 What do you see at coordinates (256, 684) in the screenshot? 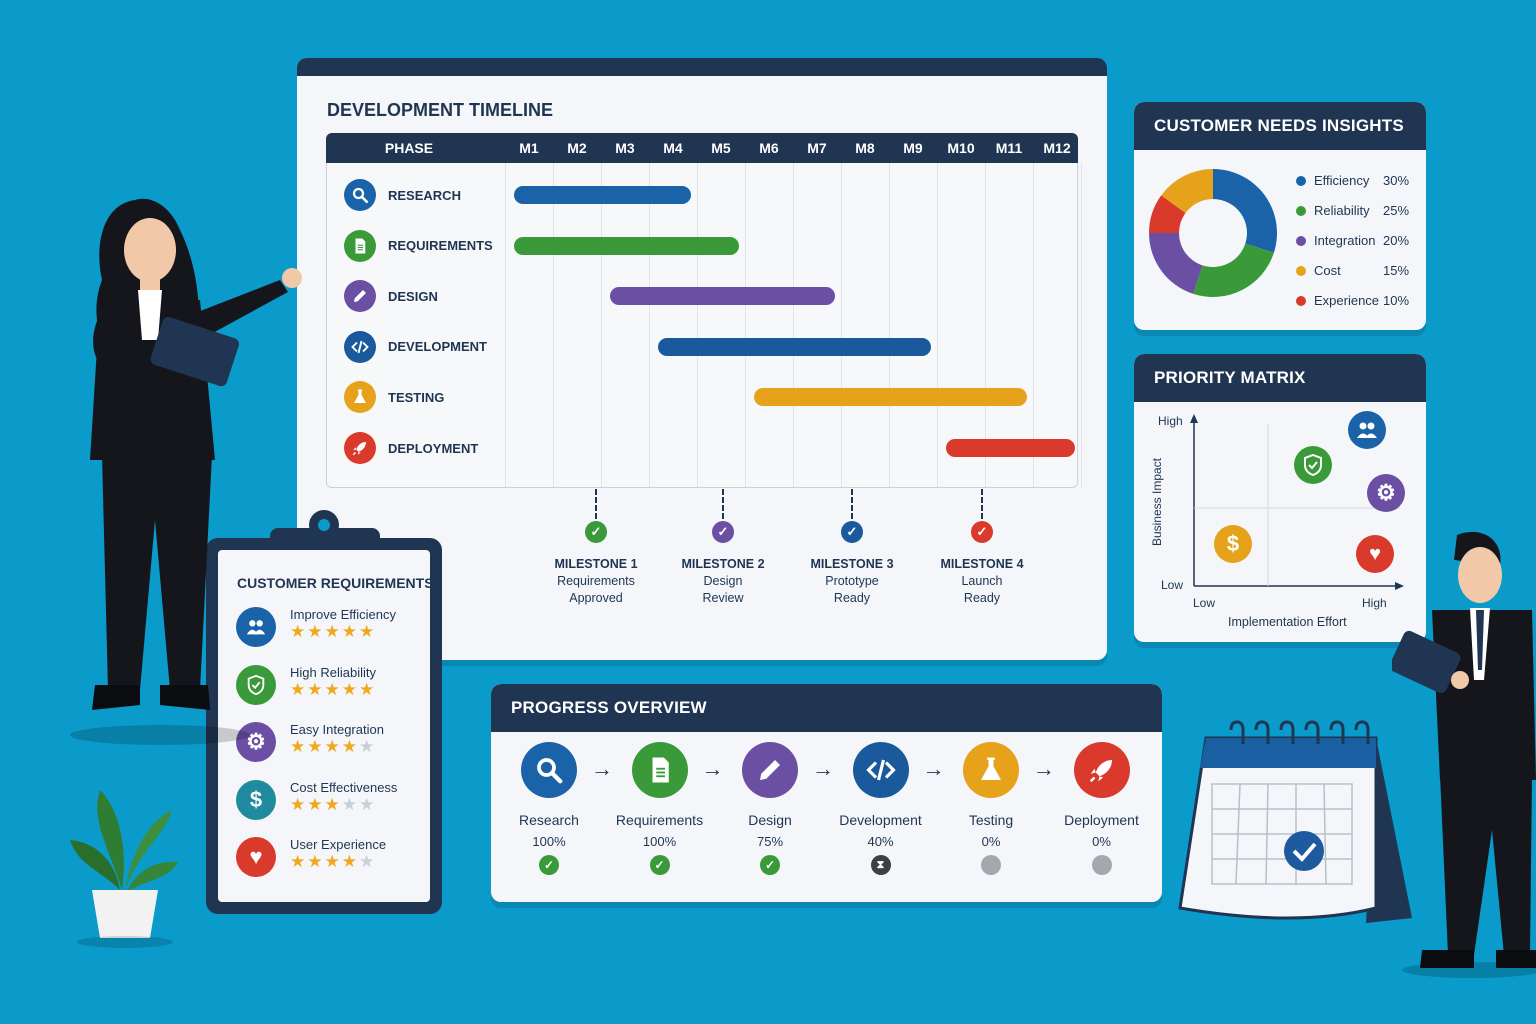
I see `shield-icon` at bounding box center [256, 684].